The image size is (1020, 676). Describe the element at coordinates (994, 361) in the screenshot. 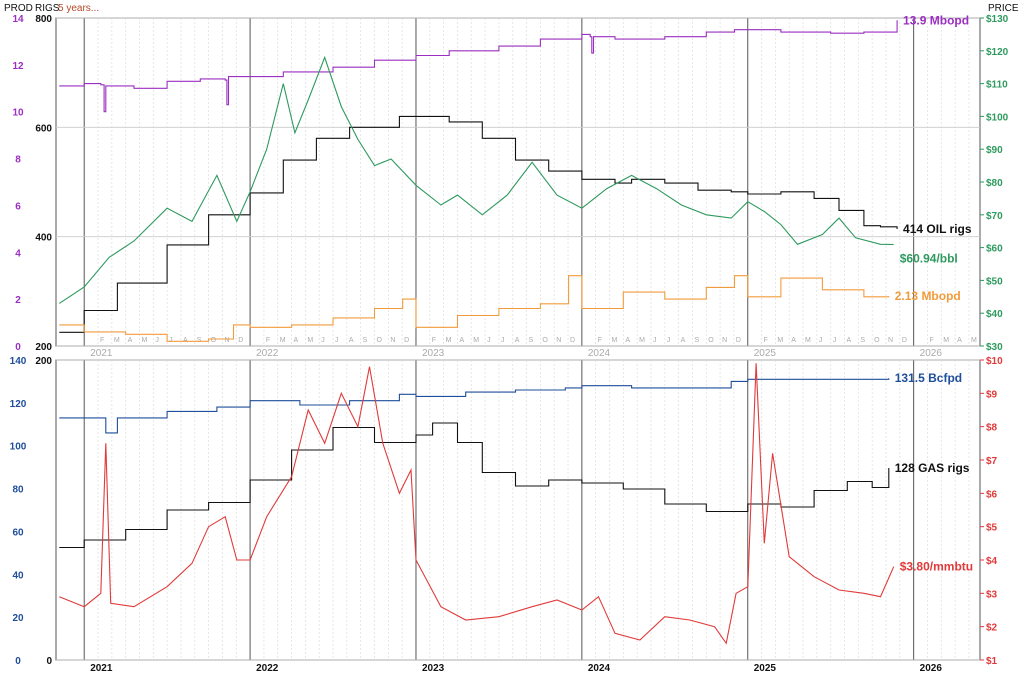

I see `price-axis-tick: $10` at that location.